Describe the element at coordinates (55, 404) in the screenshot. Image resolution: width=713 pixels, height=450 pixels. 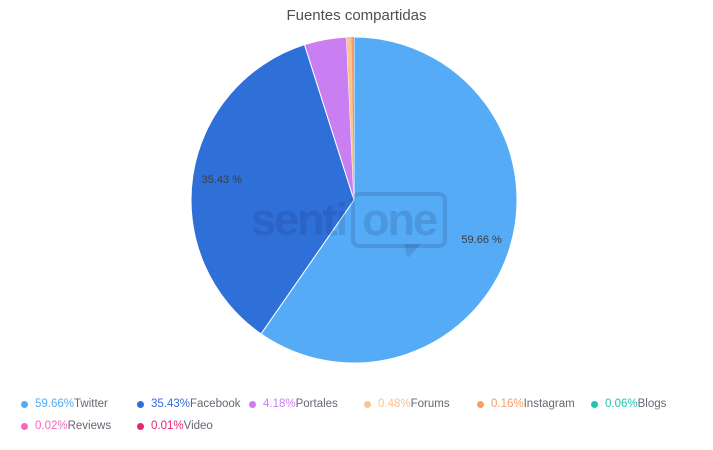
I see `legend-percent: 59.66%` at that location.